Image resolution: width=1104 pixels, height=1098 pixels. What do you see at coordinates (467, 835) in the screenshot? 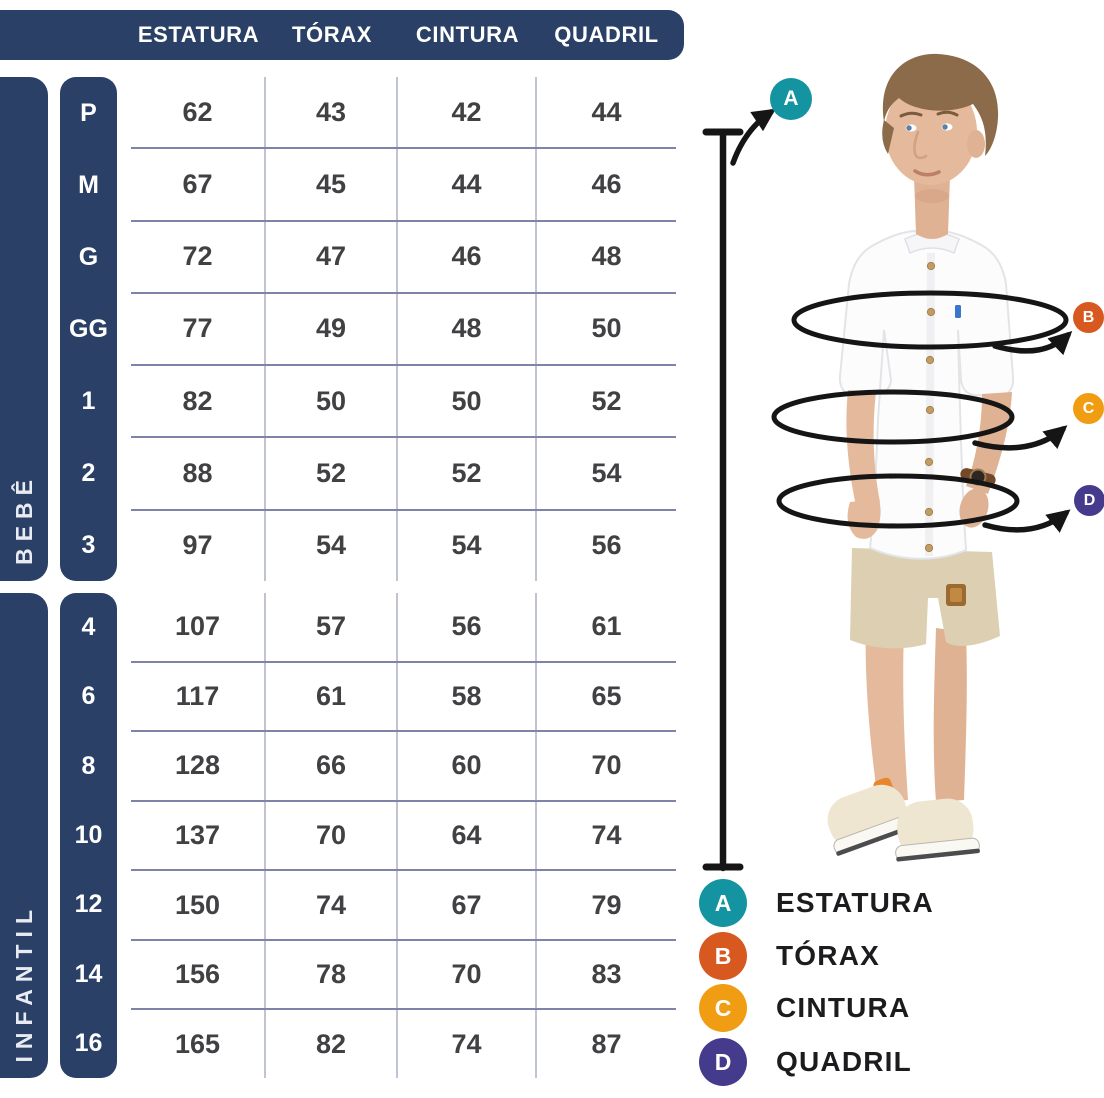
I see `measurement-cell: 64` at bounding box center [467, 835].